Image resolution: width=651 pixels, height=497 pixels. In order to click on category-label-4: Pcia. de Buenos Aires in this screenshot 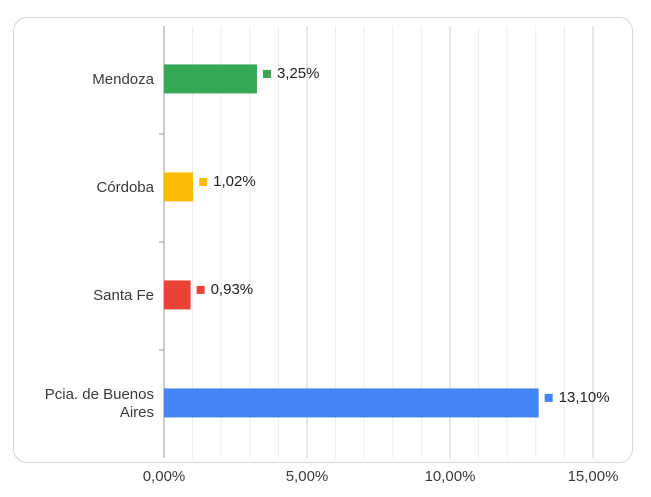, I will do `click(99, 403)`.